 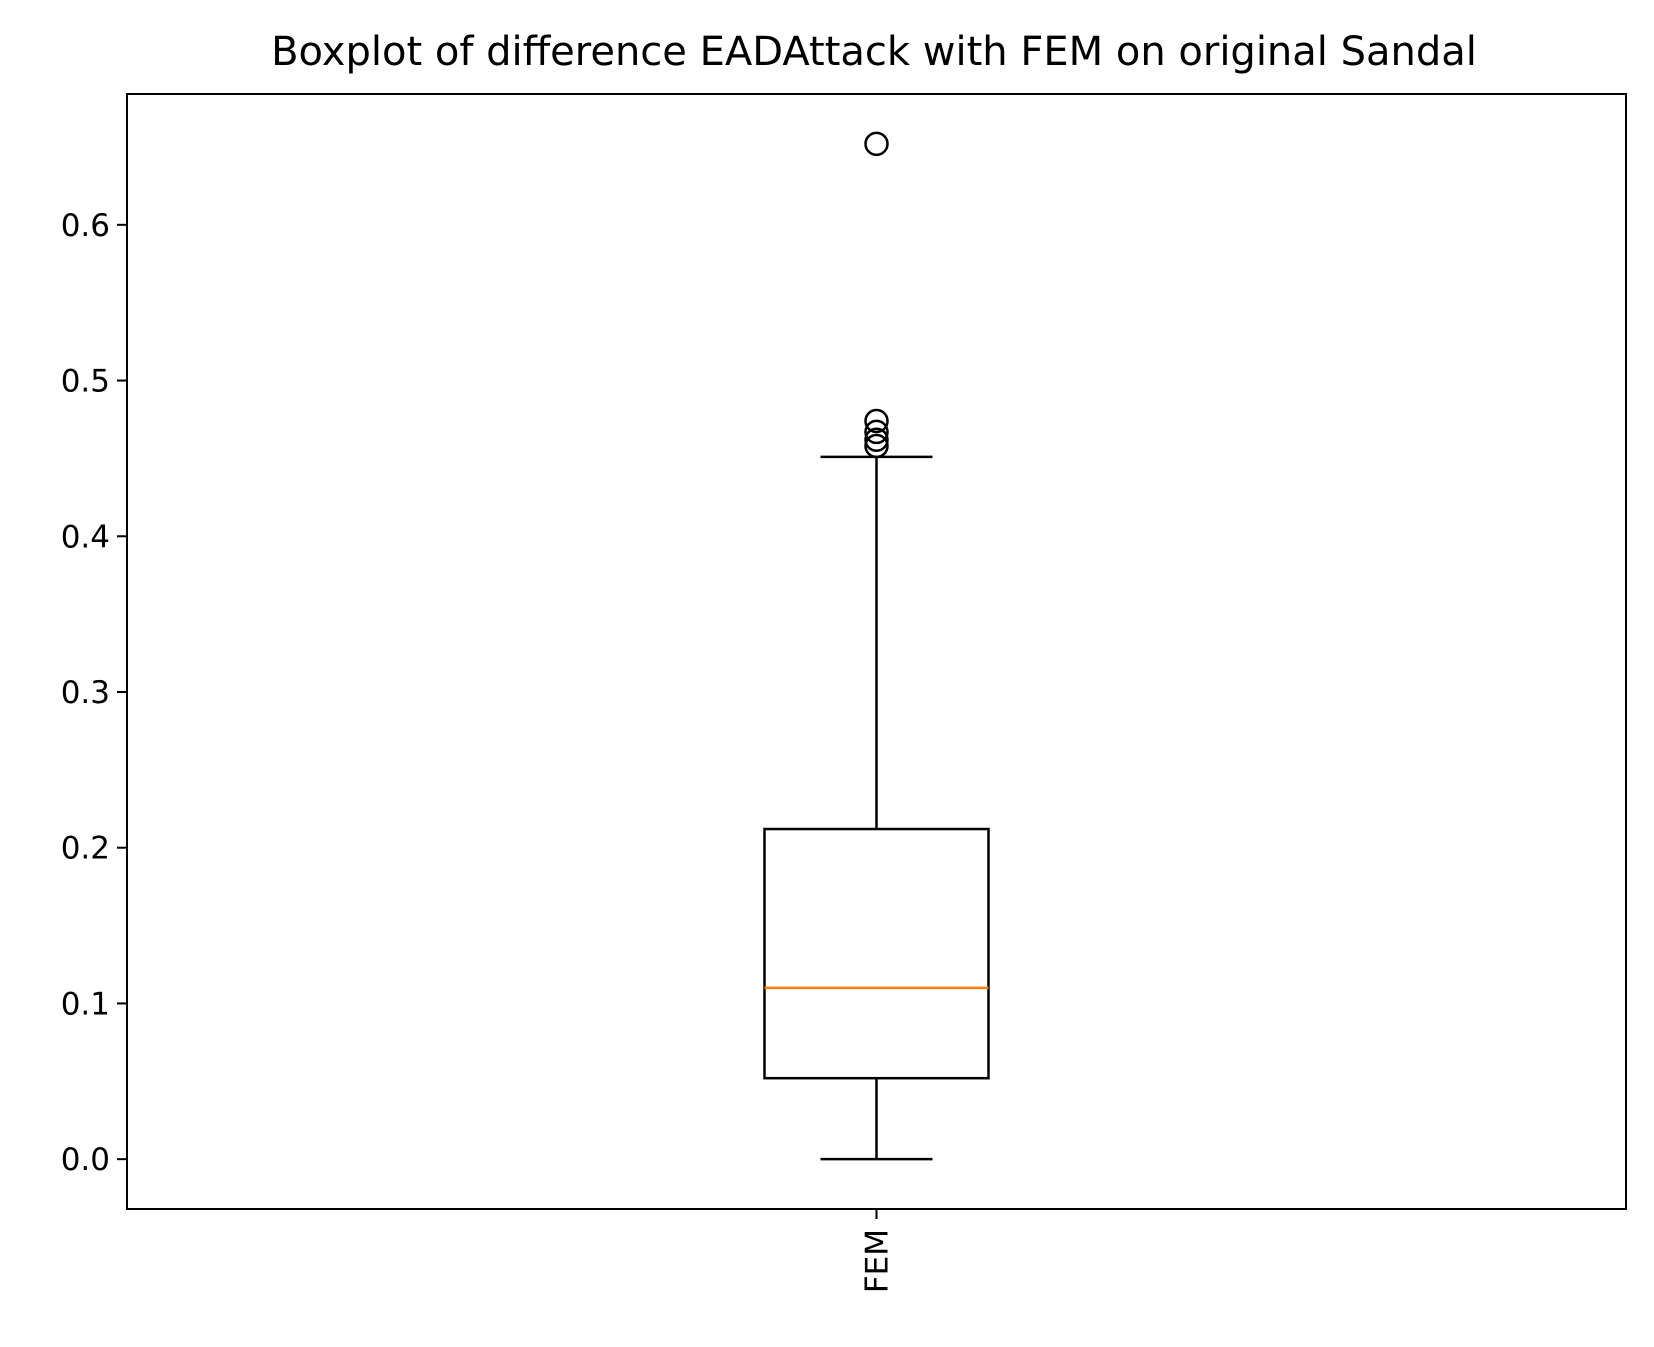 I want to click on x-axis: FEM, so click(x=878, y=1251).